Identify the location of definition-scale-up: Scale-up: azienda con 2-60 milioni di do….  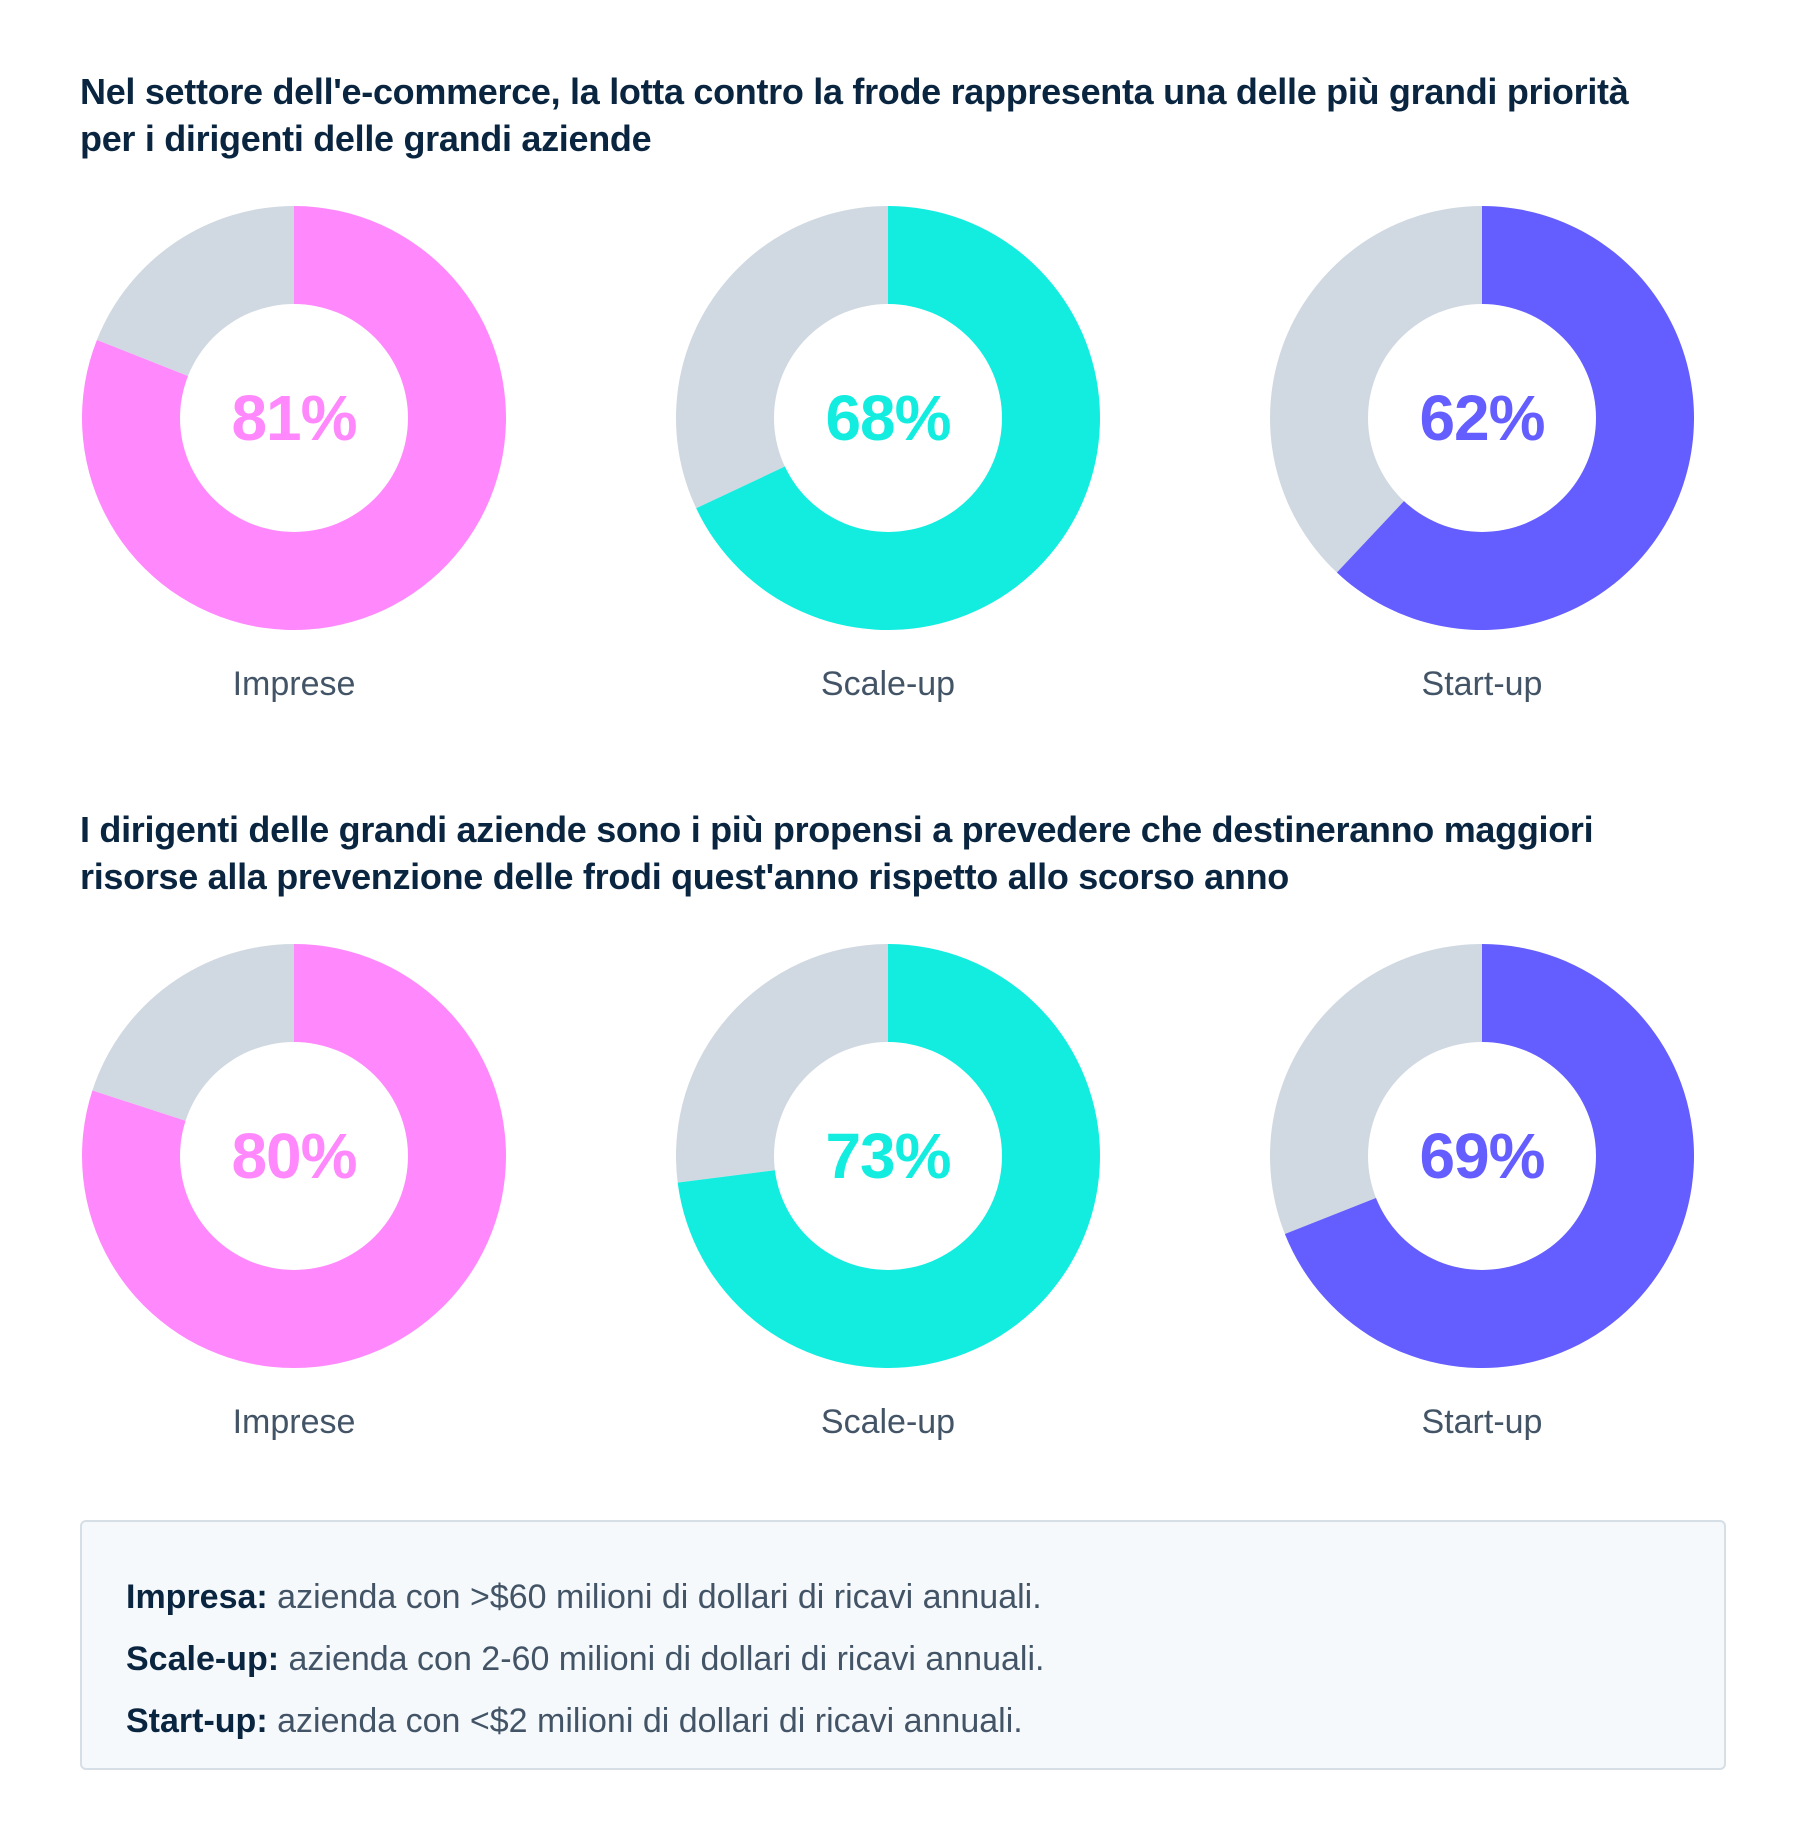
(925, 1659).